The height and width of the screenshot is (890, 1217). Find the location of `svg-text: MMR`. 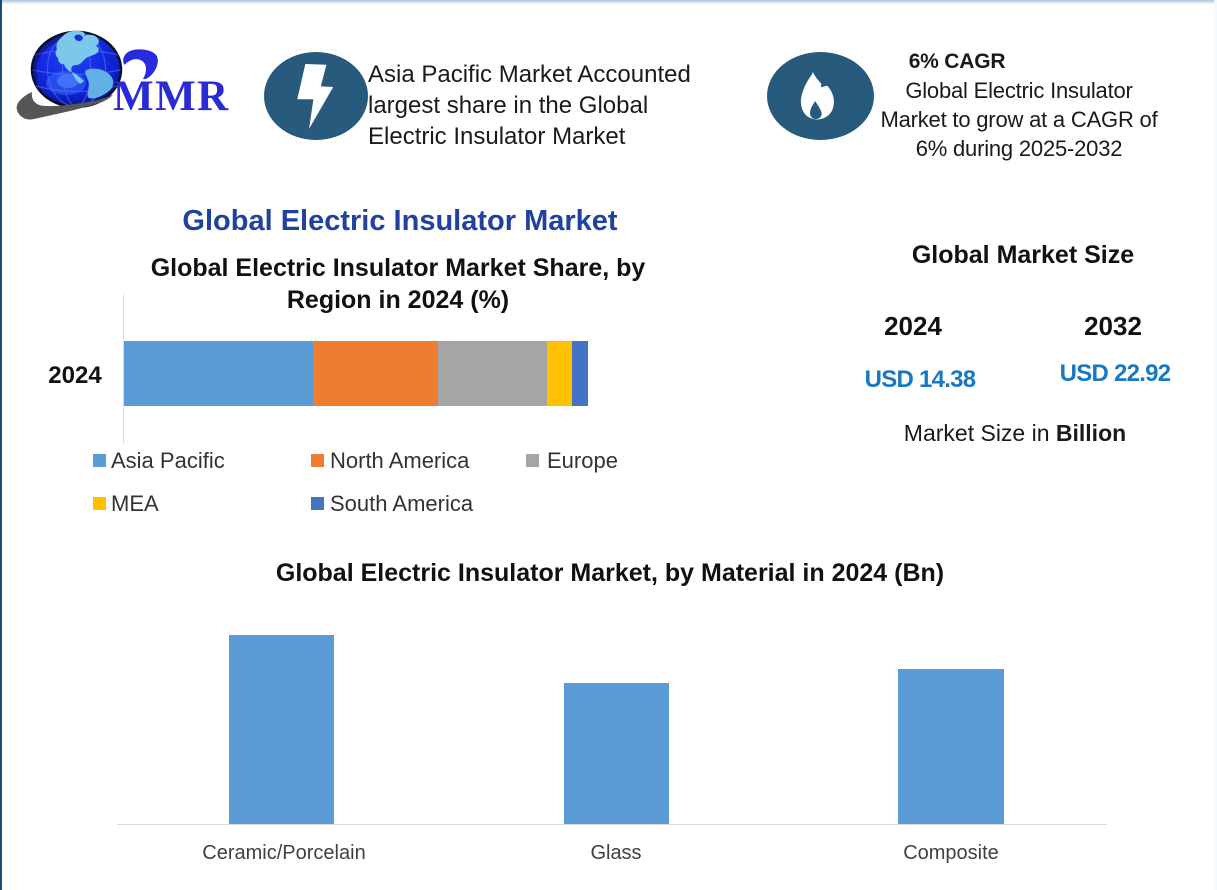

svg-text: MMR is located at coordinates (171, 96).